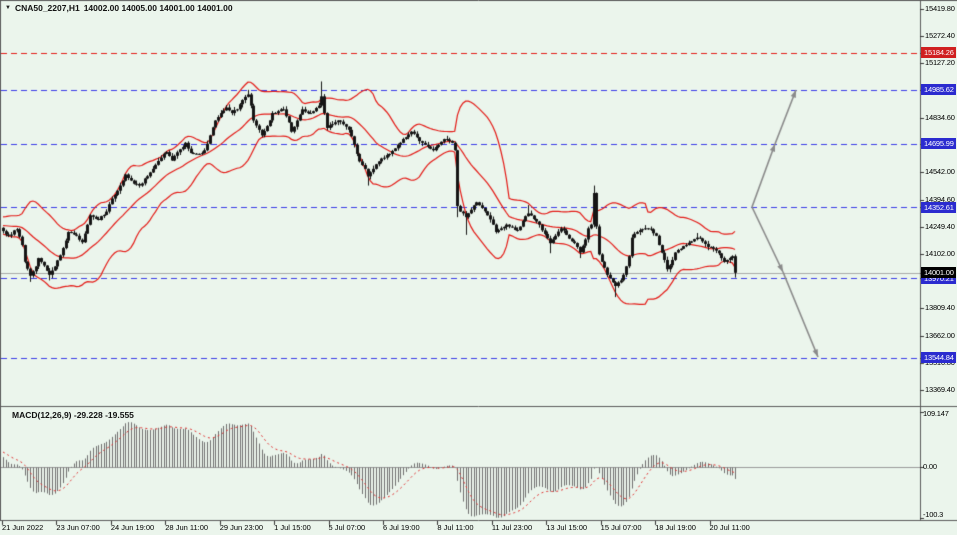  Describe the element at coordinates (940, 36) in the screenshot. I see `price-tick-label: 15272.40` at that location.